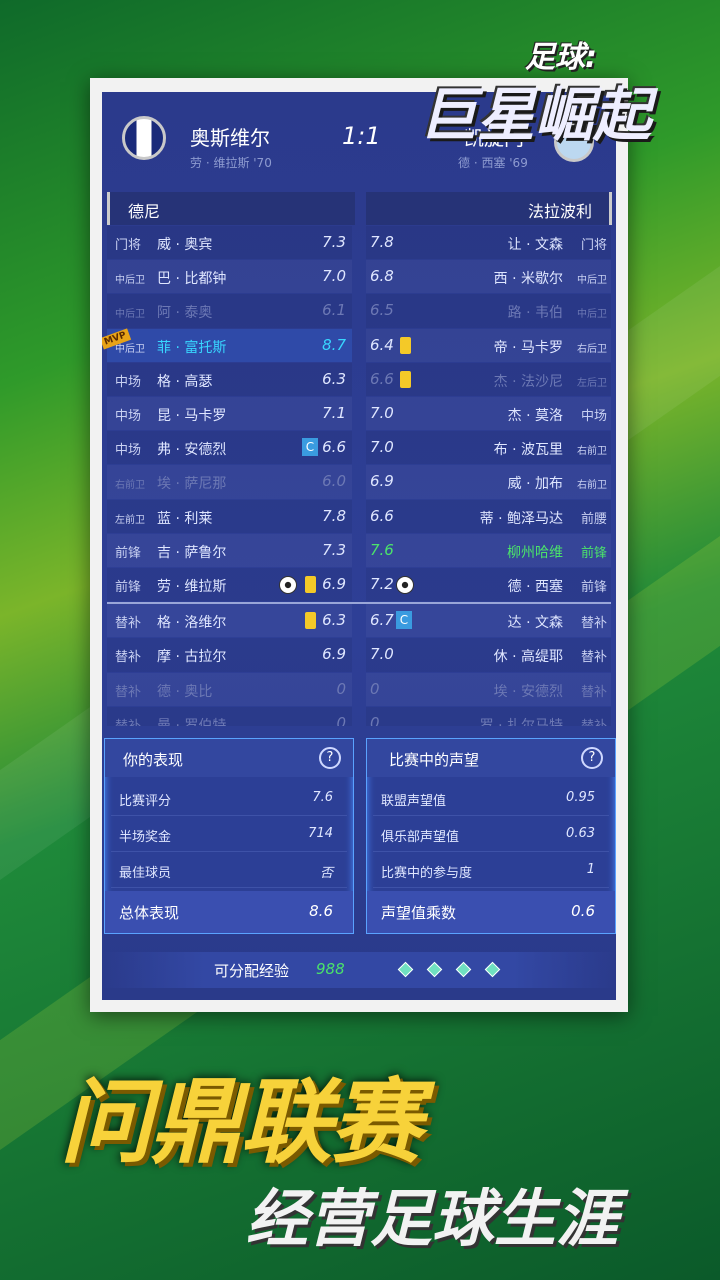 The width and height of the screenshot is (720, 1280). I want to click on player-row: 中场昆 · 马卡罗 7.1, so click(229, 414).